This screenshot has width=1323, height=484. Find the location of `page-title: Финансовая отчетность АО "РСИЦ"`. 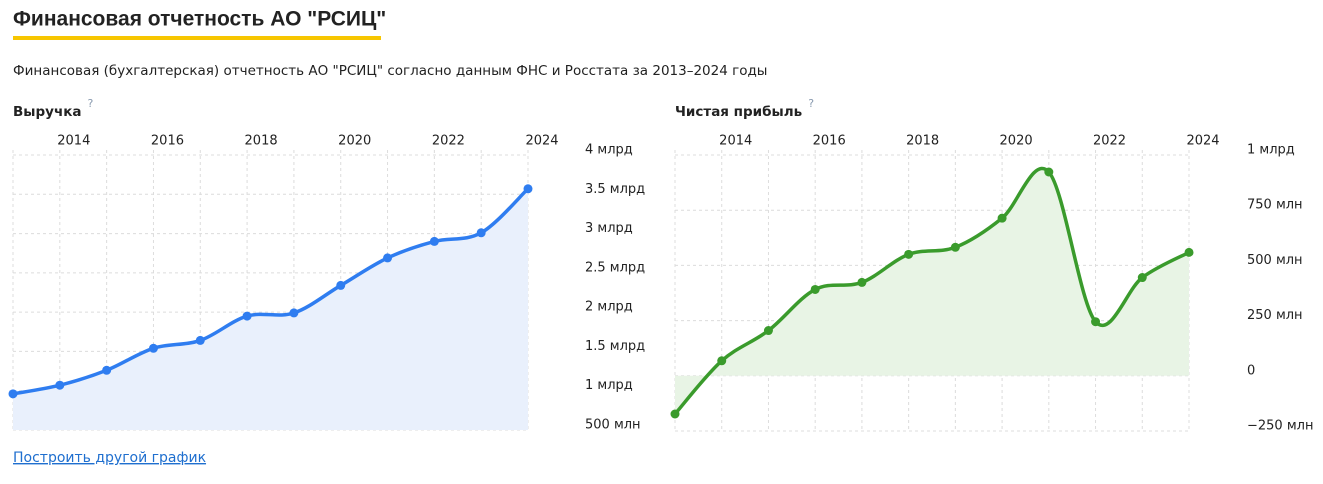

page-title: Финансовая отчетность АО "РСИЦ" is located at coordinates (199, 19).